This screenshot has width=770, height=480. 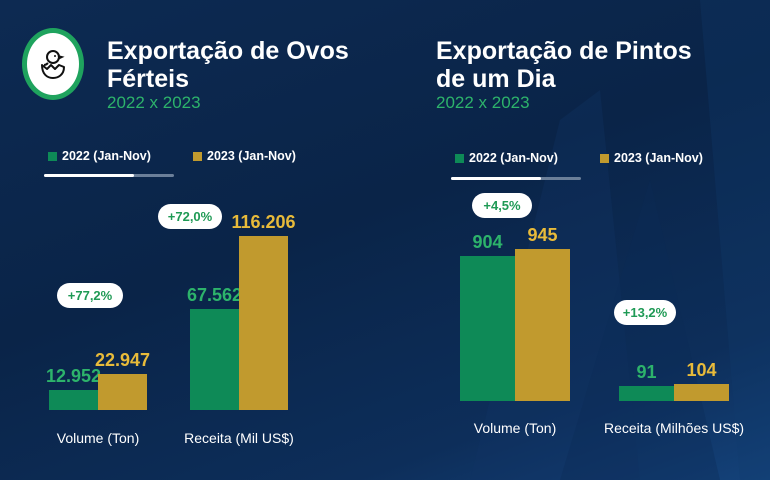 I want to click on left-legend-2022: 2022 (Jan-Nov), so click(x=99, y=156).